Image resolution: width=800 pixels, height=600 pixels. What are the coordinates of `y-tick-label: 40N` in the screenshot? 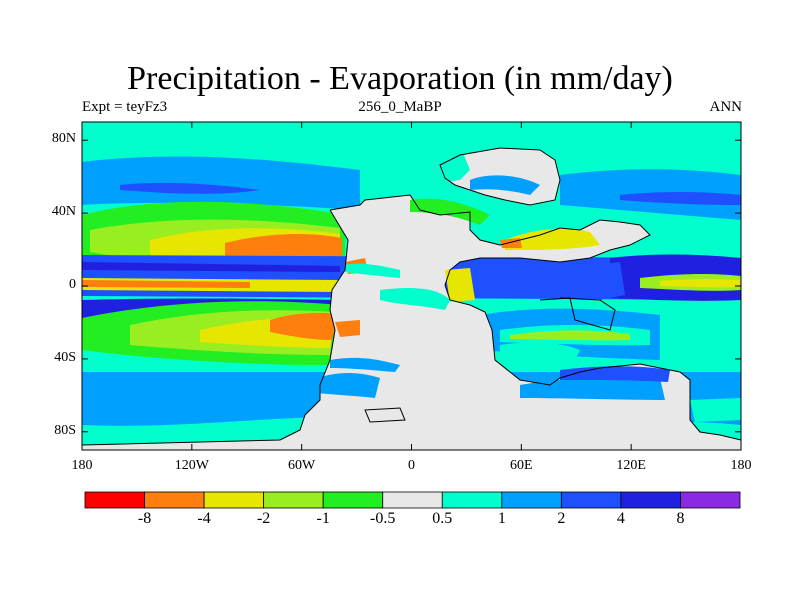 It's located at (63, 212).